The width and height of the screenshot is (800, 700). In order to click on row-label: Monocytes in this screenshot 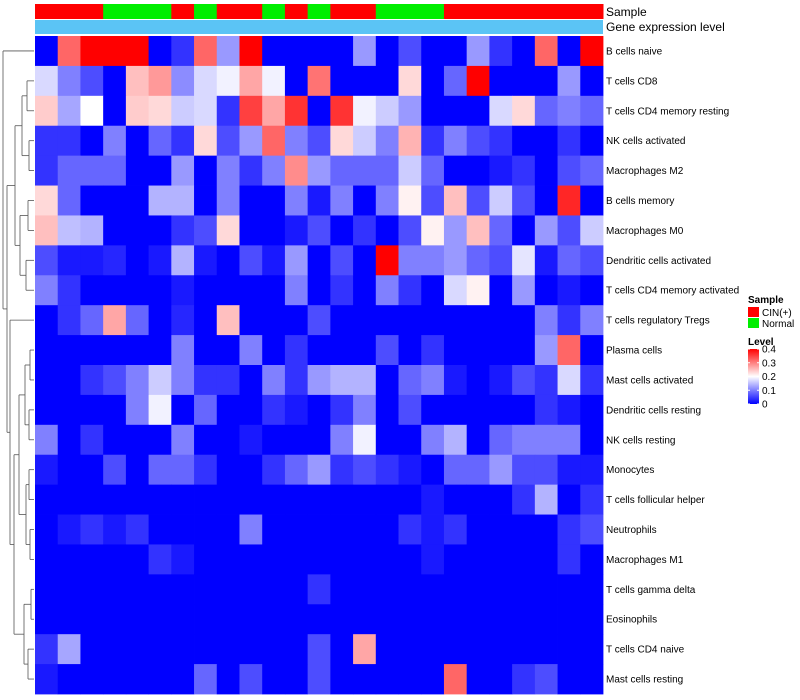, I will do `click(630, 470)`.